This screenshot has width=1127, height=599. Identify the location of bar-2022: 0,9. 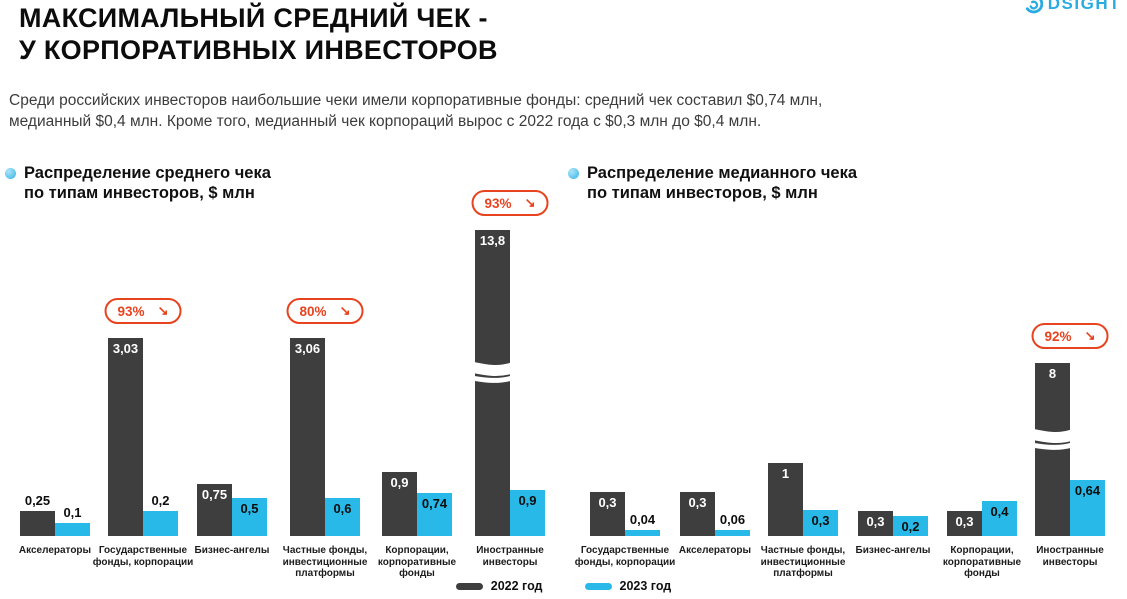
(399, 504).